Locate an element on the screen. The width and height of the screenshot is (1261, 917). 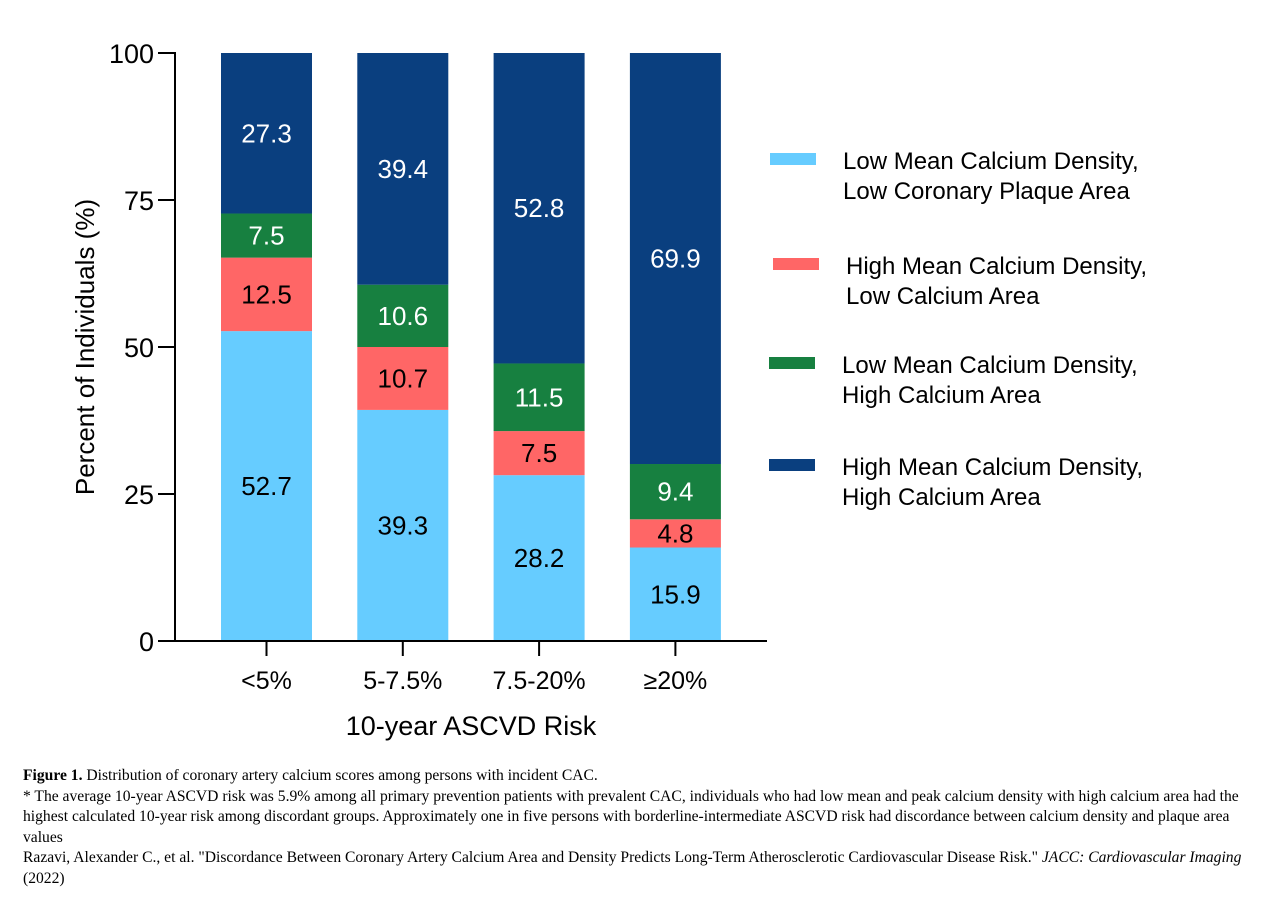
data-label: 10.7 is located at coordinates (402, 378).